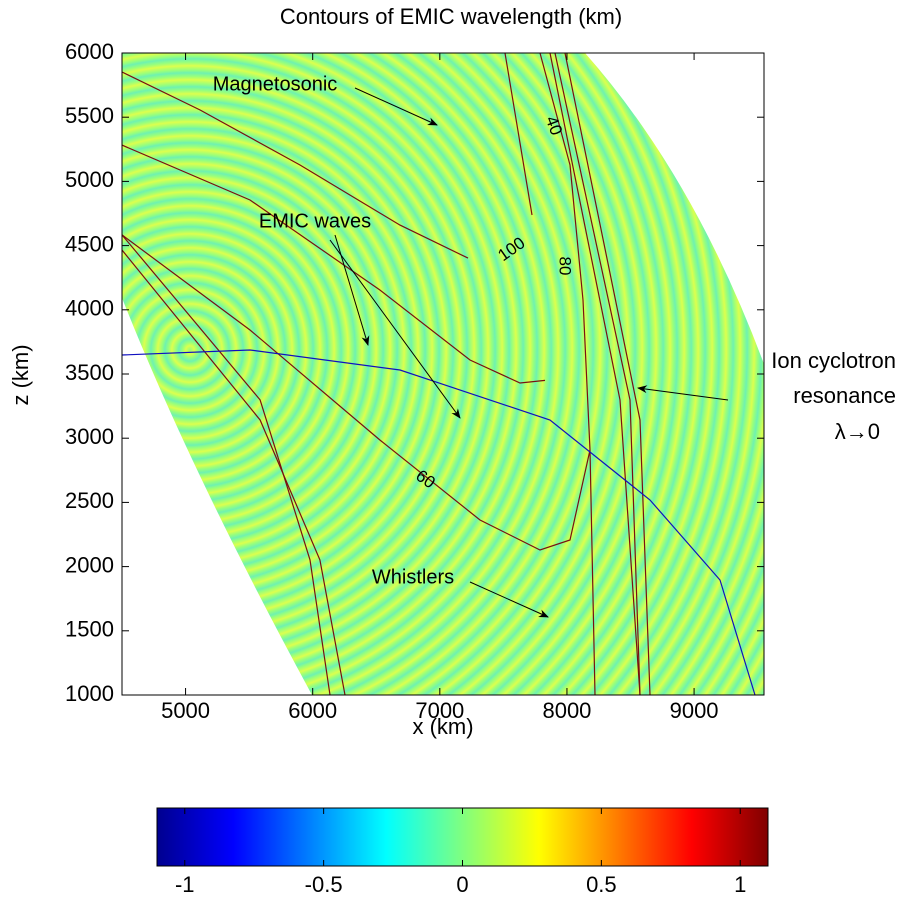 This screenshot has height=905, width=902. I want to click on y-tick-label: 6000, so click(89, 51).